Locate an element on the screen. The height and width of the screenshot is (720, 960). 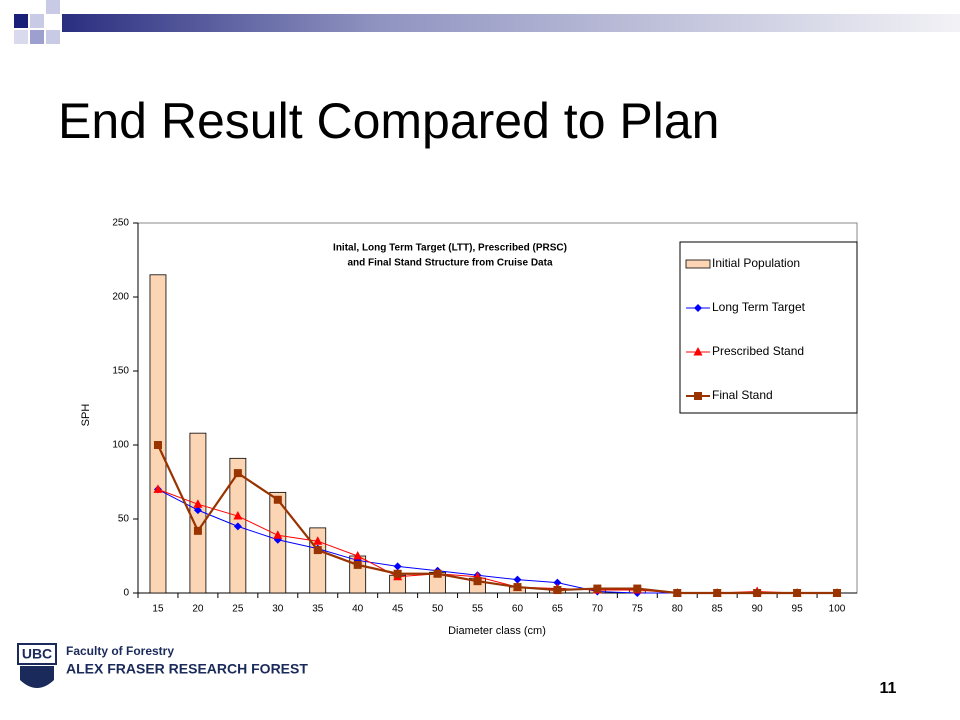
x-tick-label: 55 is located at coordinates (478, 609).